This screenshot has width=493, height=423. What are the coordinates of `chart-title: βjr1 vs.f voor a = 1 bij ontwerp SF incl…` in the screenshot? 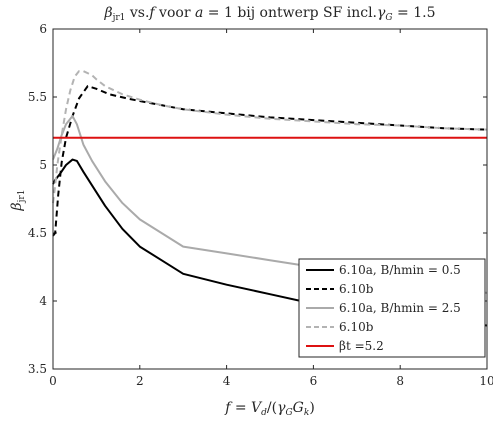 It's located at (270, 14).